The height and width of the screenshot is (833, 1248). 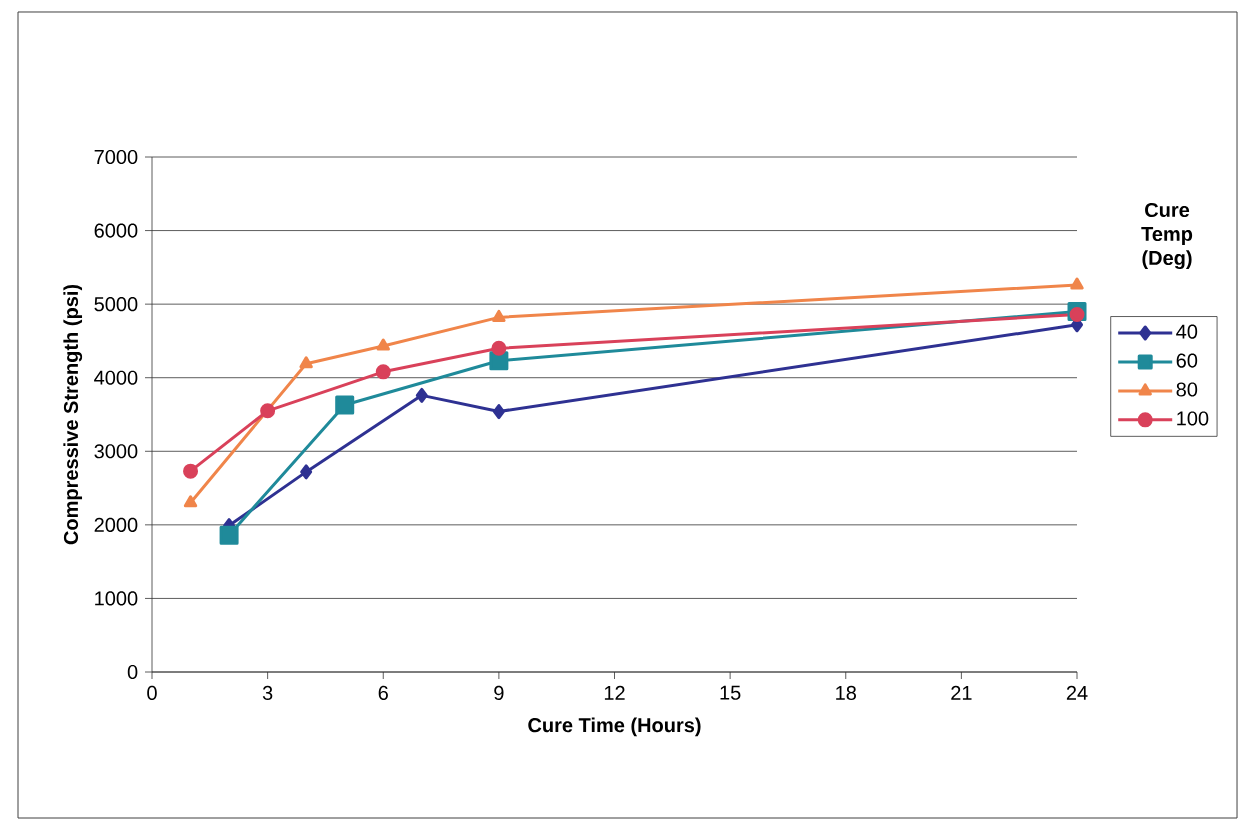 What do you see at coordinates (1187, 331) in the screenshot?
I see `legend-label: 40` at bounding box center [1187, 331].